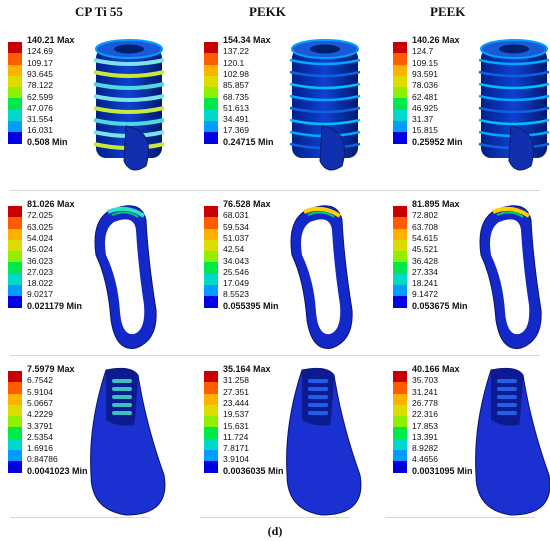  What do you see at coordinates (248, 141) in the screenshot?
I see `legend-min-label: 0.24715 Min` at bounding box center [248, 141].